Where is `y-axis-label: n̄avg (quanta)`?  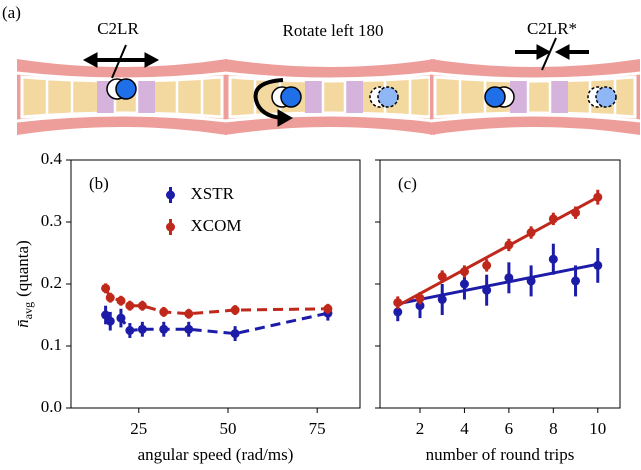 y-axis-label: n̄avg (quanta) is located at coordinates (24, 283).